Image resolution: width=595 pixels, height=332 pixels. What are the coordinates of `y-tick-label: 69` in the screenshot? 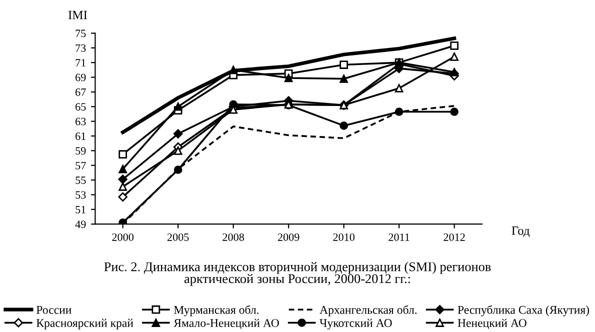 It's located at (81, 78).